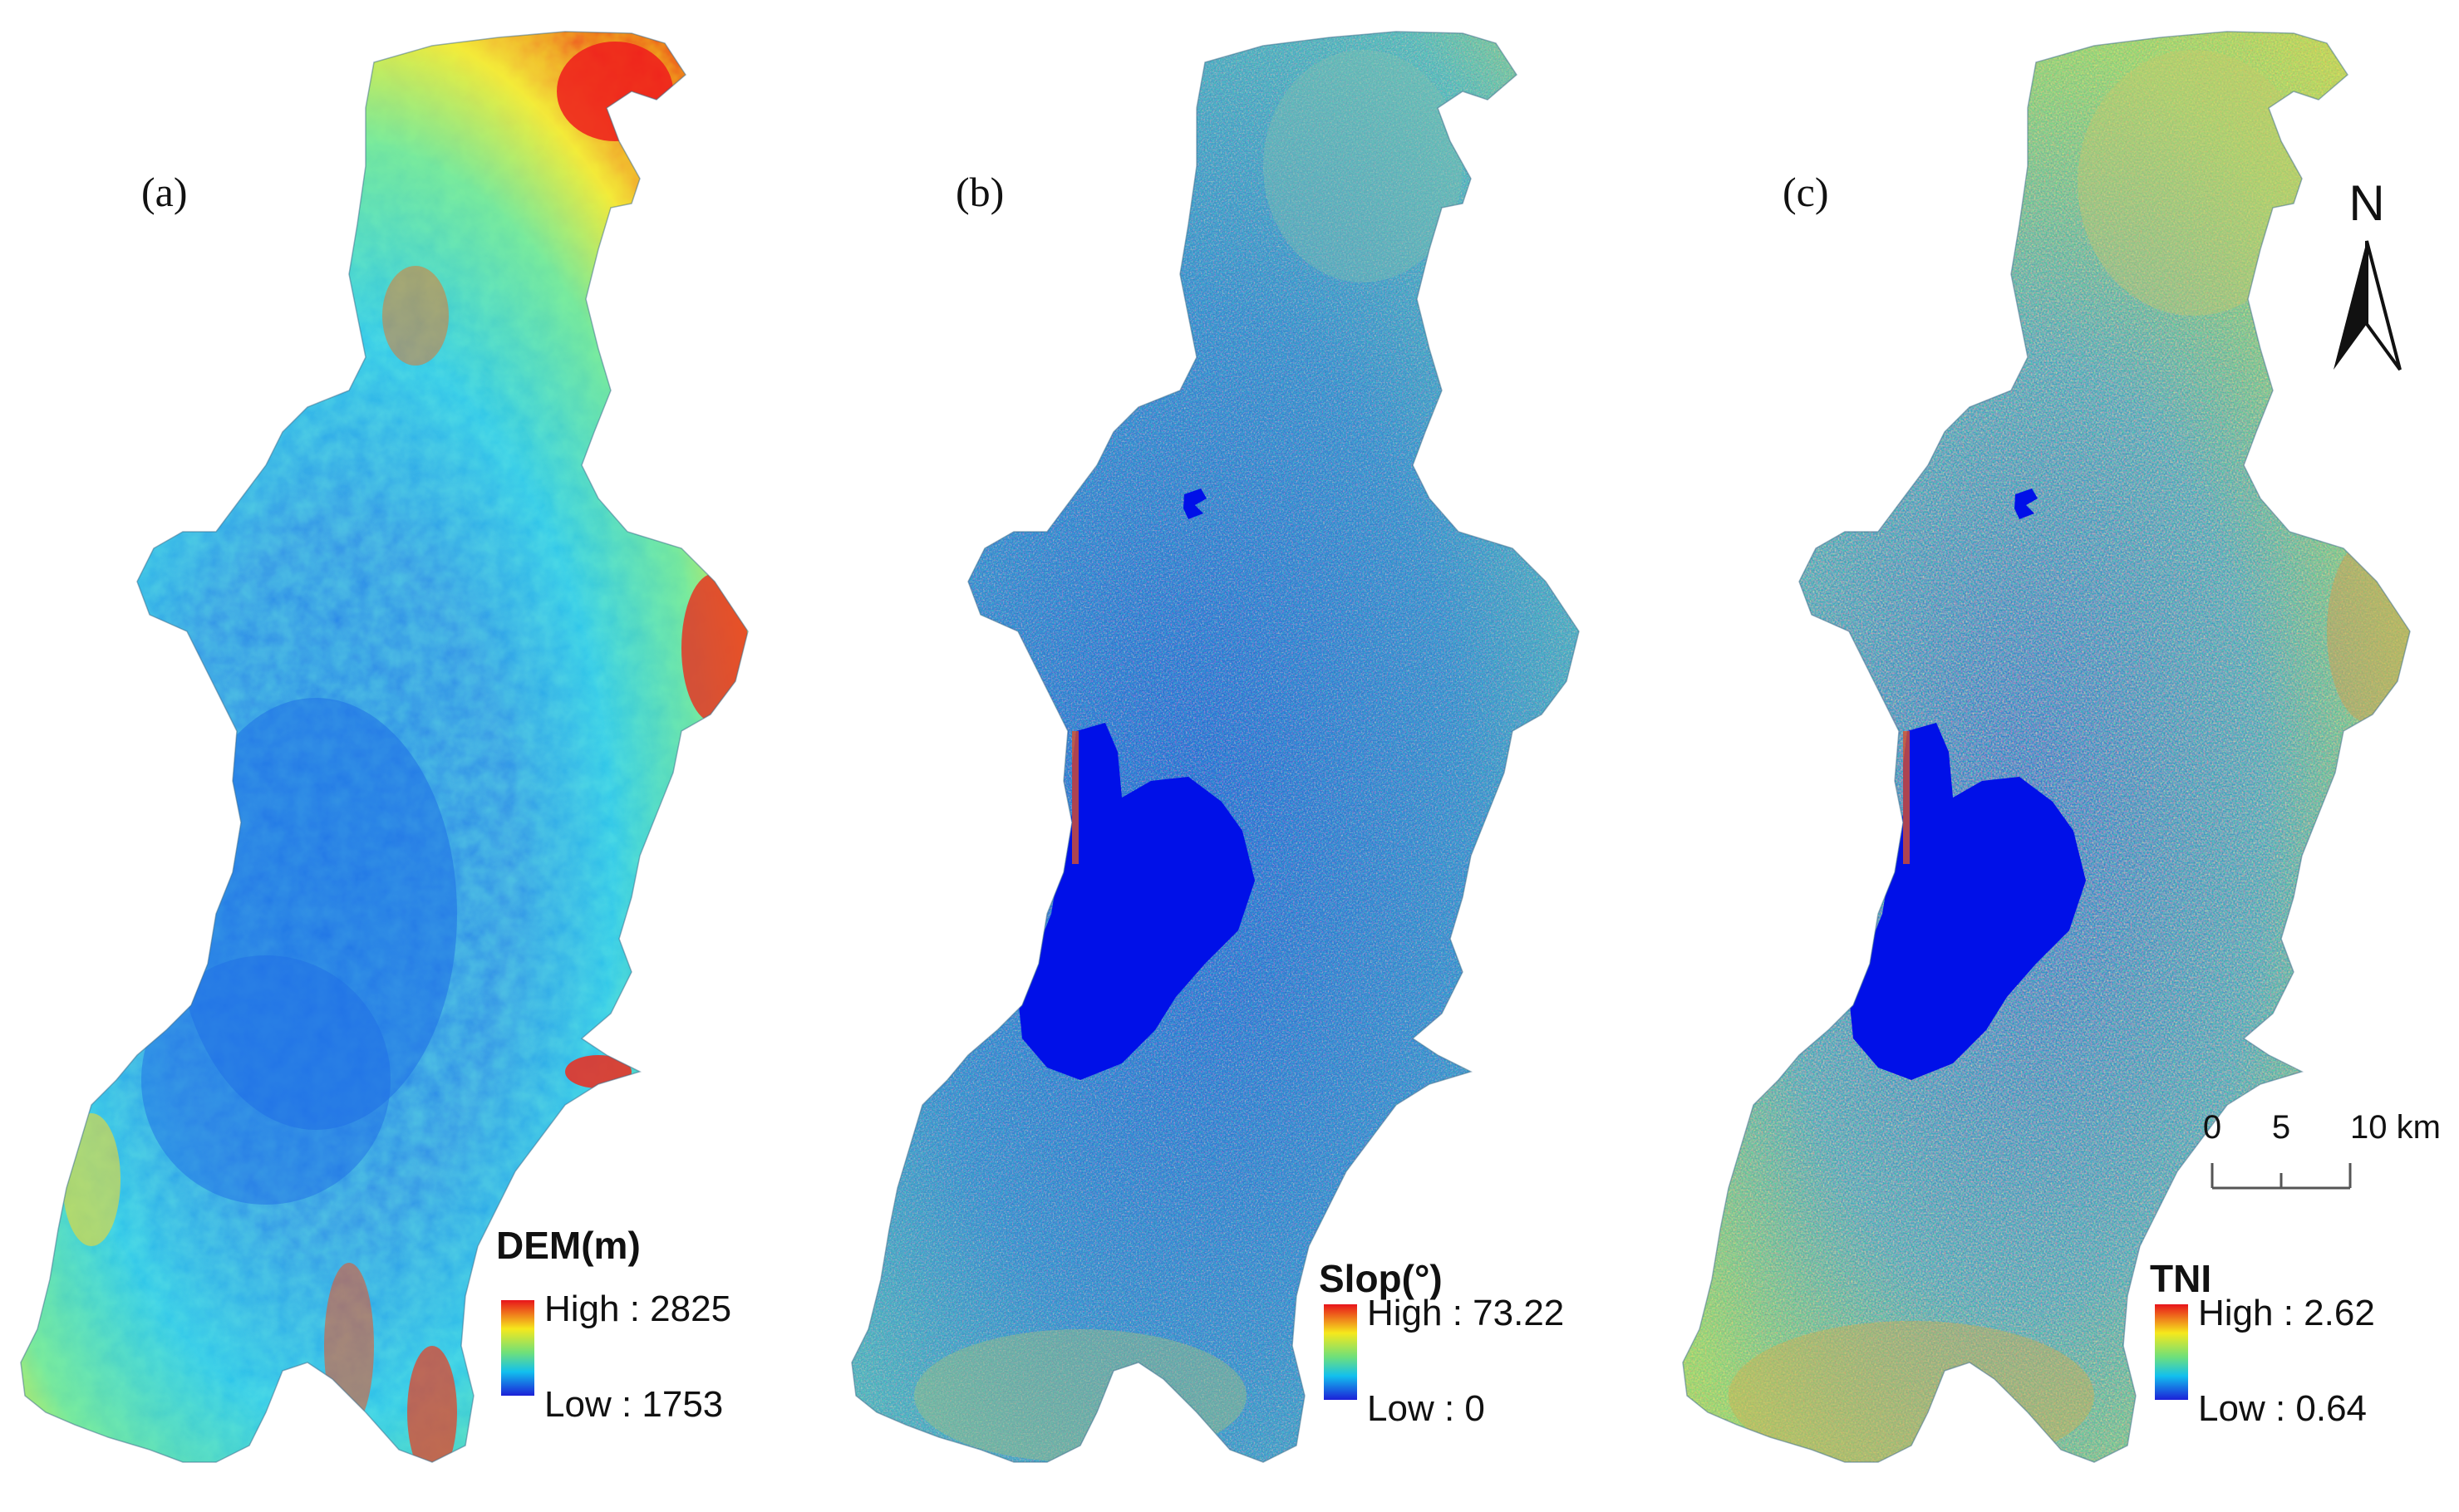 The width and height of the screenshot is (2459, 1512). I want to click on legend-title: Slop(°), so click(1381, 1278).